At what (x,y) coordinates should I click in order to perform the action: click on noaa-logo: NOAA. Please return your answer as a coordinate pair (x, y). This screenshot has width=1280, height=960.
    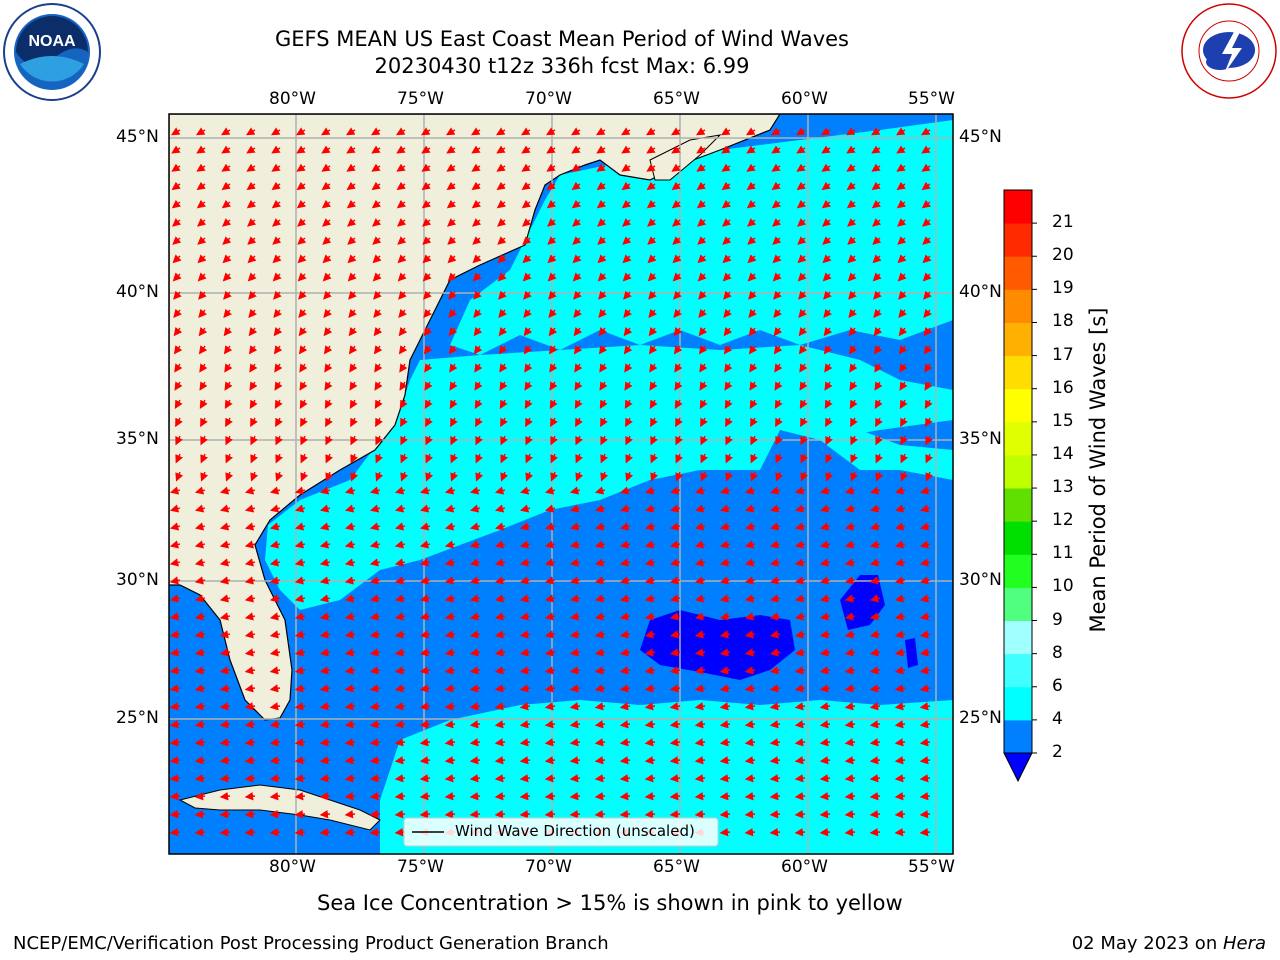
    Looking at the image, I should click on (52, 52).